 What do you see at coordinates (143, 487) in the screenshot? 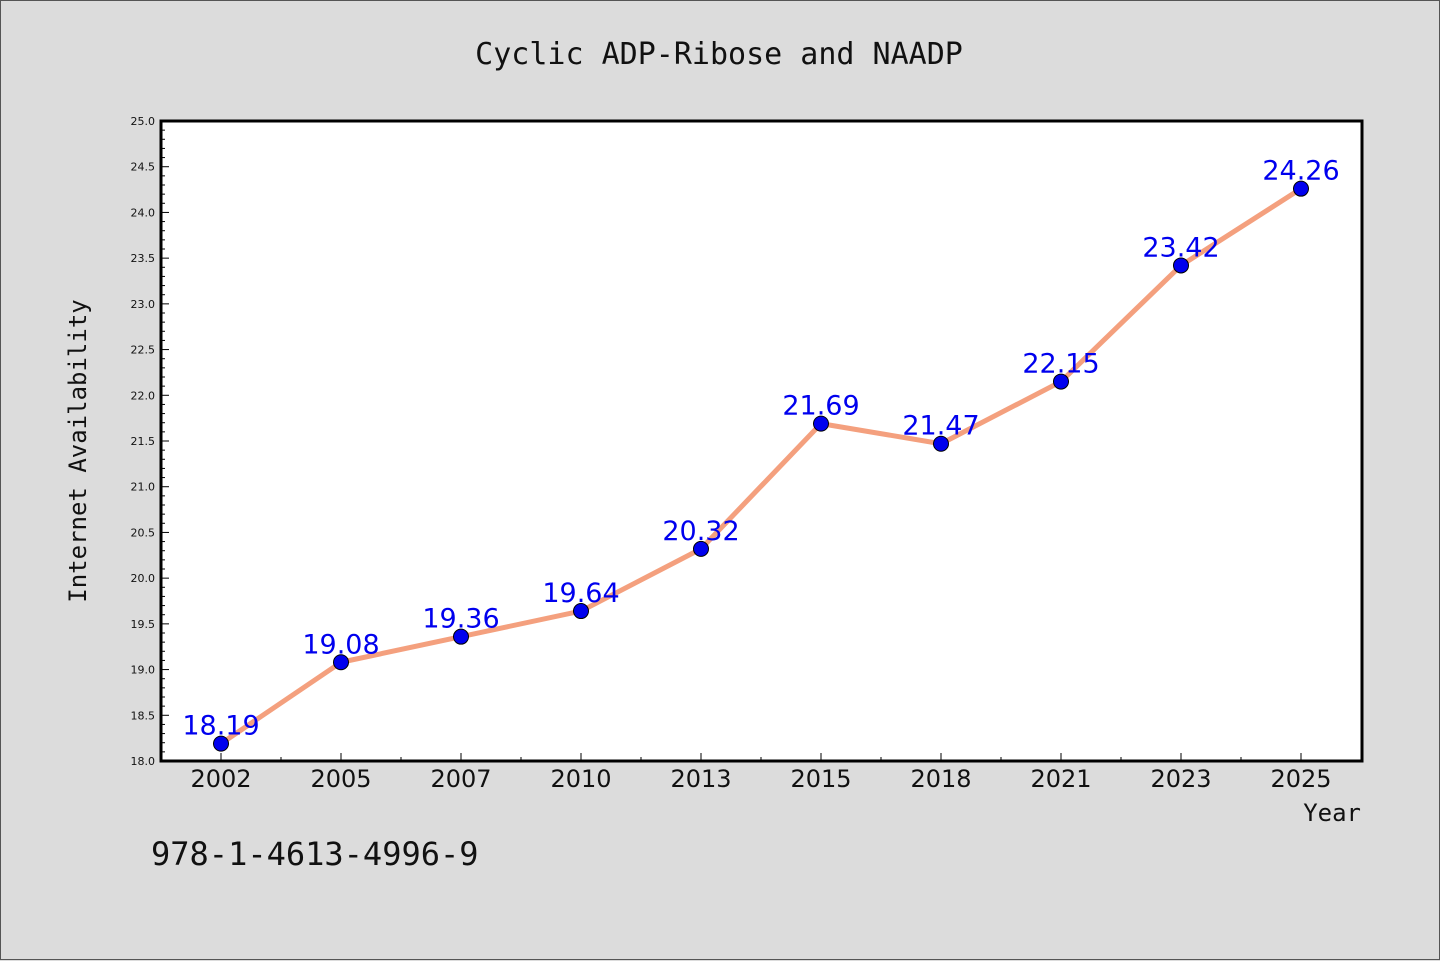
I see `y-tick-label: 21.0` at bounding box center [143, 487].